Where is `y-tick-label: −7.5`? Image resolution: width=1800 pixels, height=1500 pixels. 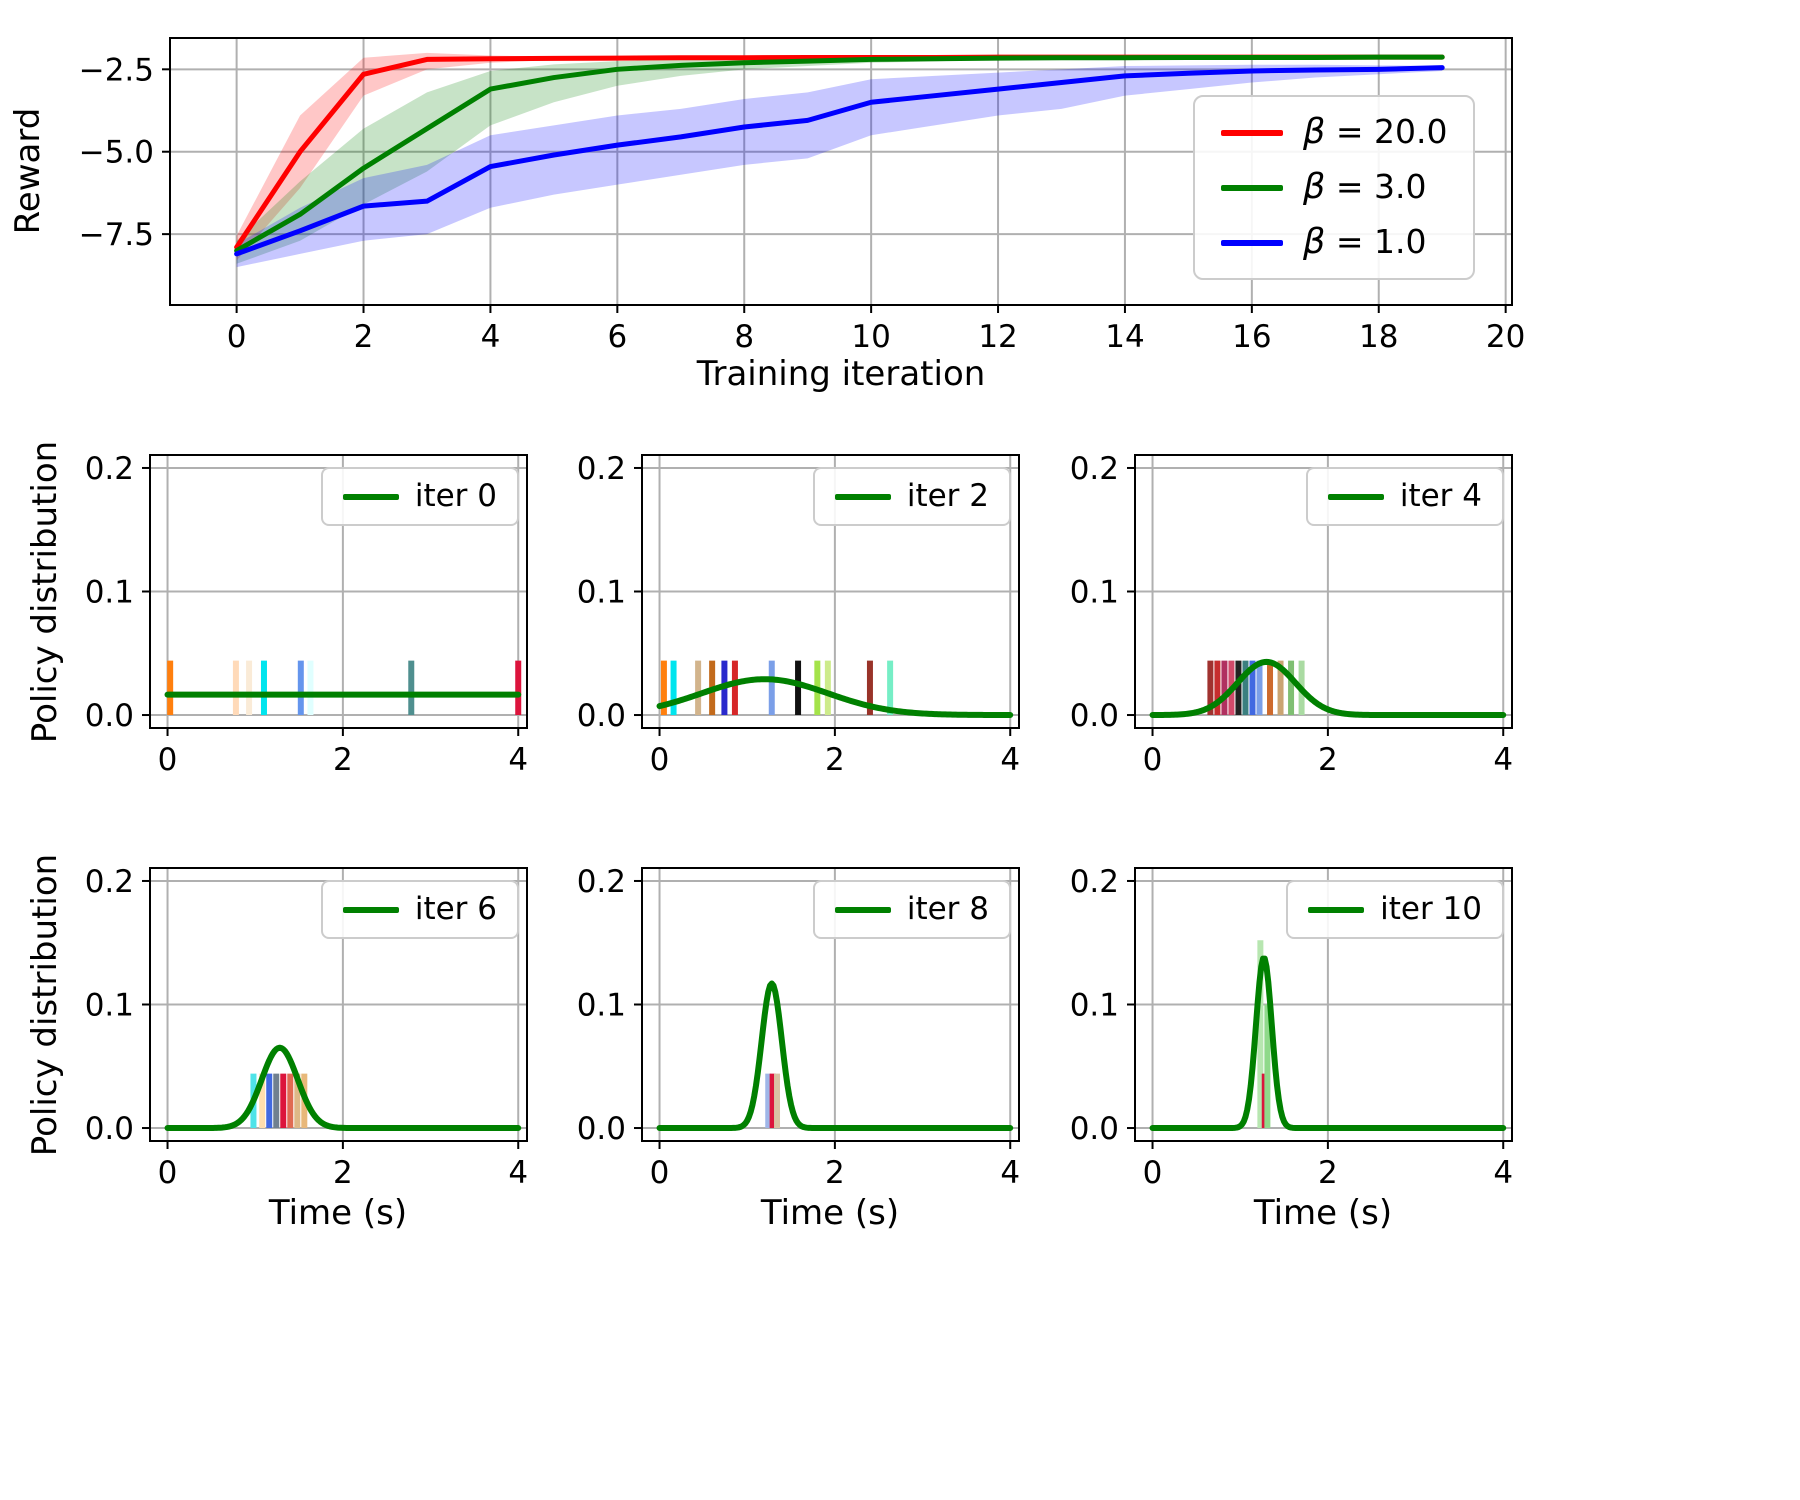 y-tick-label: −7.5 is located at coordinates (116, 235).